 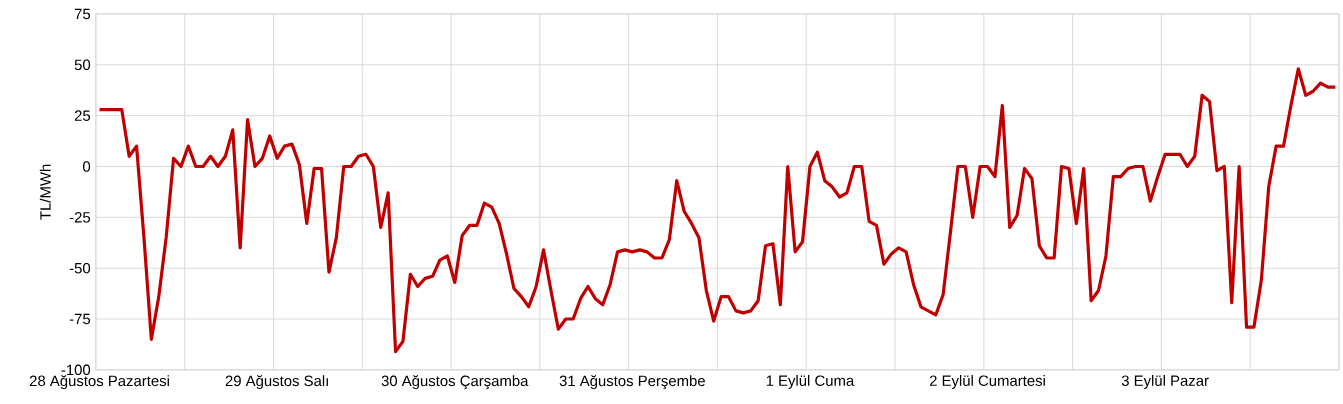 I want to click on y-tick-label: -50, so click(x=80, y=268).